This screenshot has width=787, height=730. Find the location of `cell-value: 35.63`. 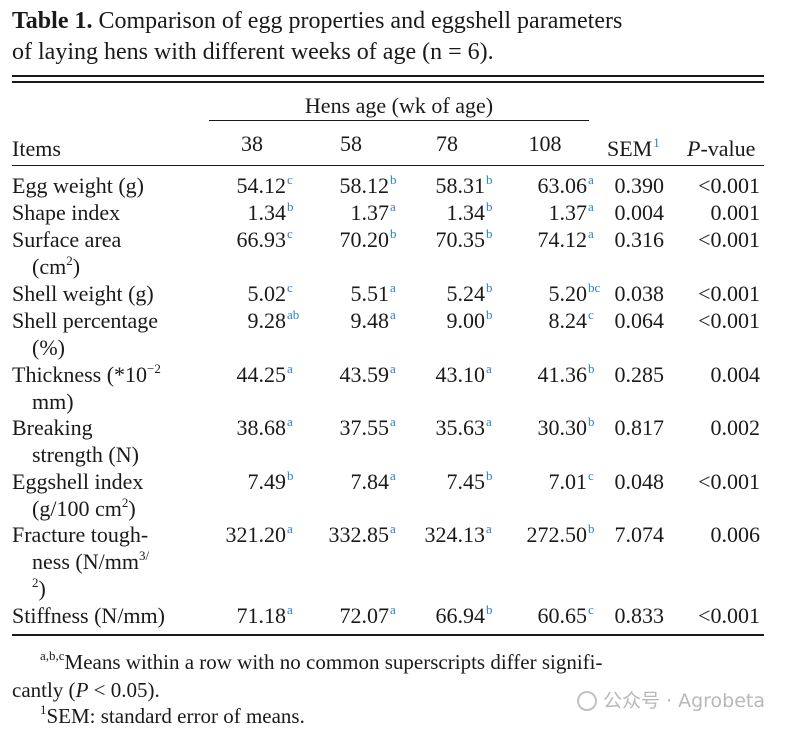

cell-value: 35.63 is located at coordinates (460, 427).